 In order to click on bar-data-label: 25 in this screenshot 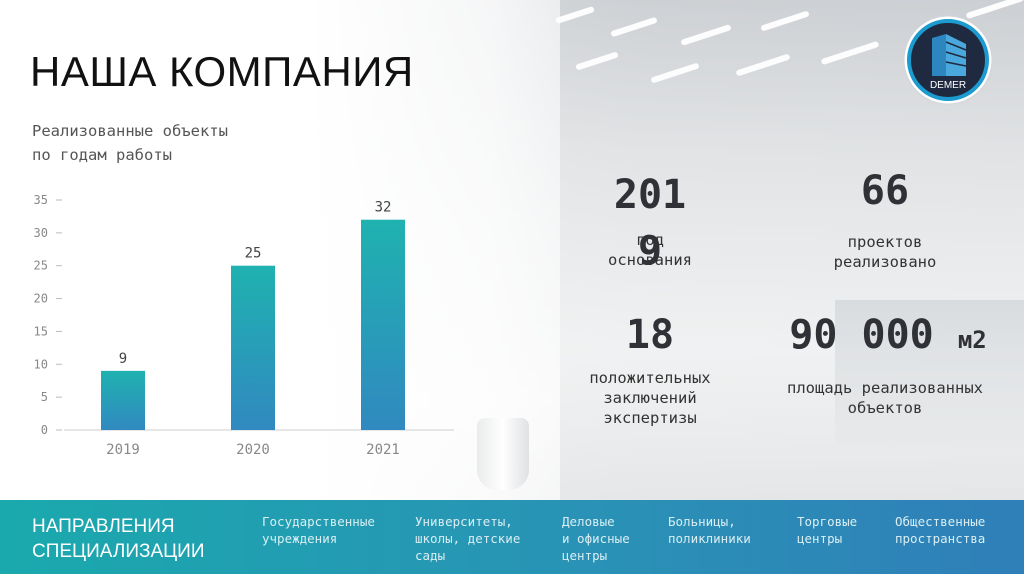, I will do `click(253, 254)`.